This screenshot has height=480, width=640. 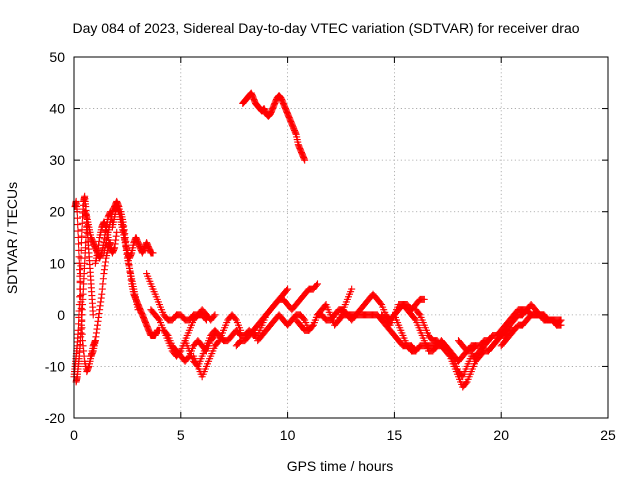 What do you see at coordinates (57, 57) in the screenshot?
I see `y-tick-label: 50` at bounding box center [57, 57].